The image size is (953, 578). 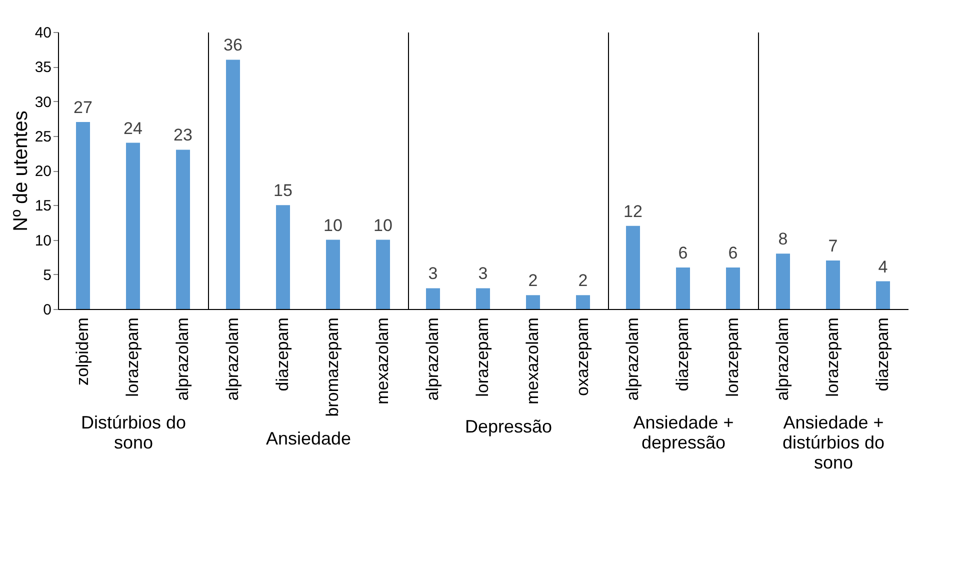 What do you see at coordinates (43, 33) in the screenshot?
I see `y-tick-label: 40` at bounding box center [43, 33].